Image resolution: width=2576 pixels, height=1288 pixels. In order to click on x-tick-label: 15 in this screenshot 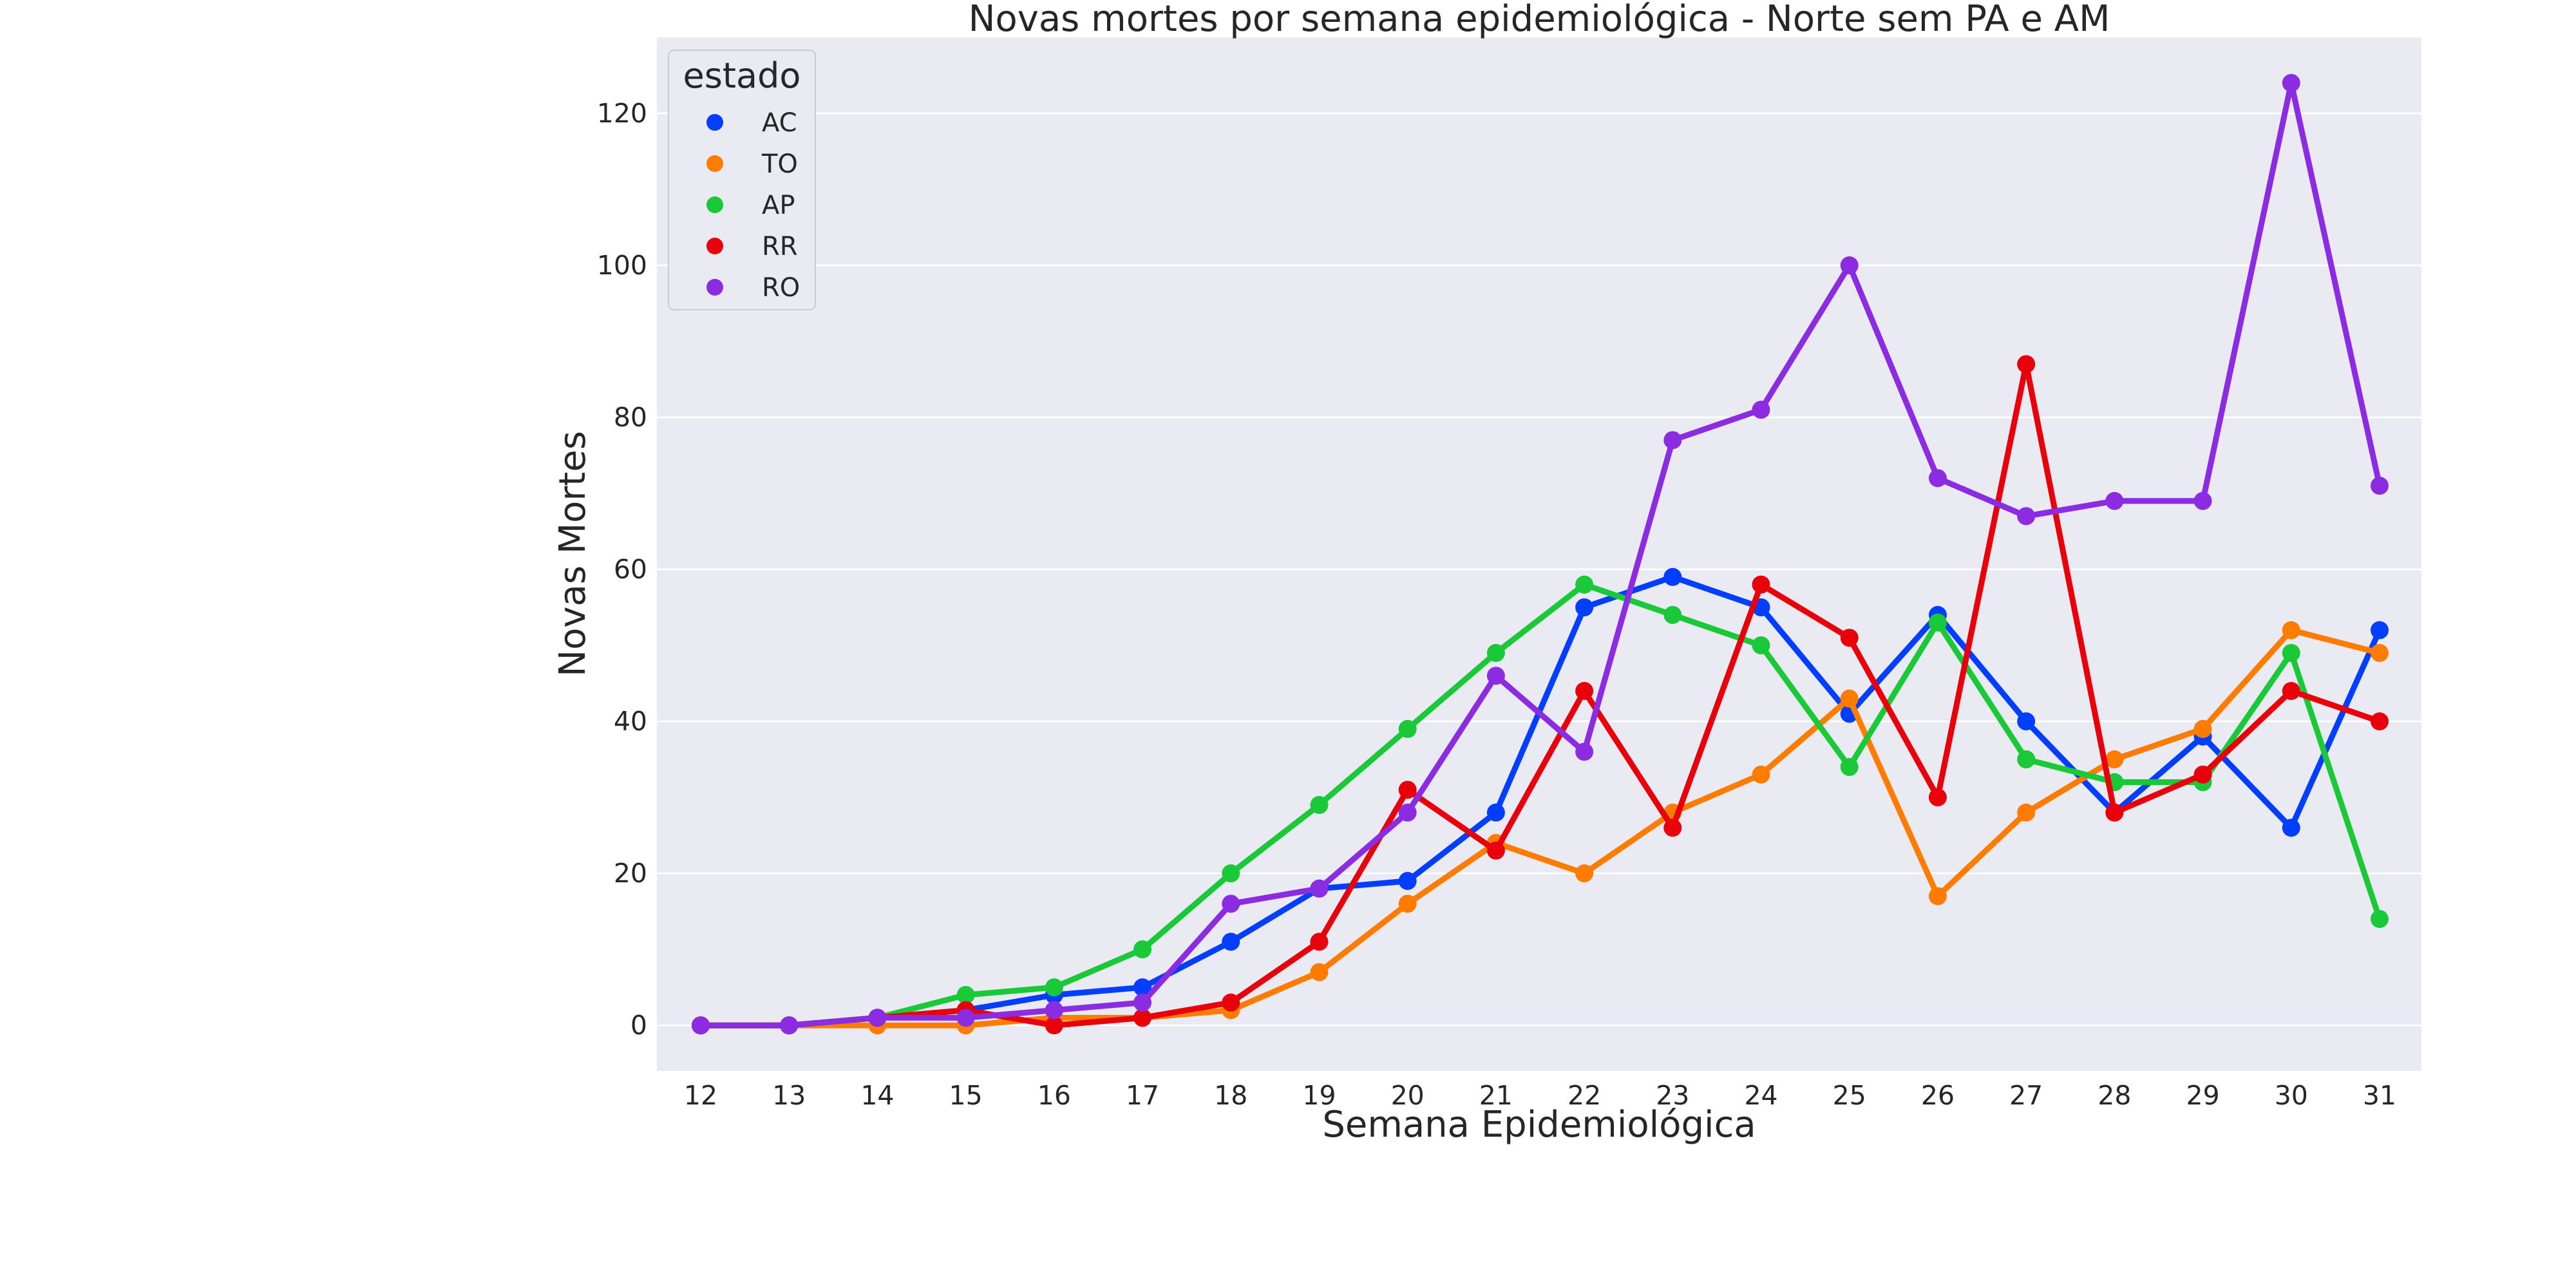, I will do `click(966, 1095)`.